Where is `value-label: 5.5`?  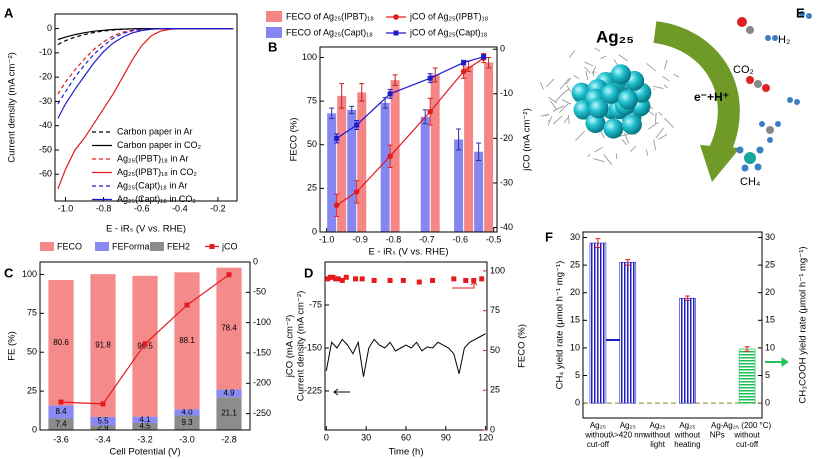
value-label: 5.5 is located at coordinates (103, 420).